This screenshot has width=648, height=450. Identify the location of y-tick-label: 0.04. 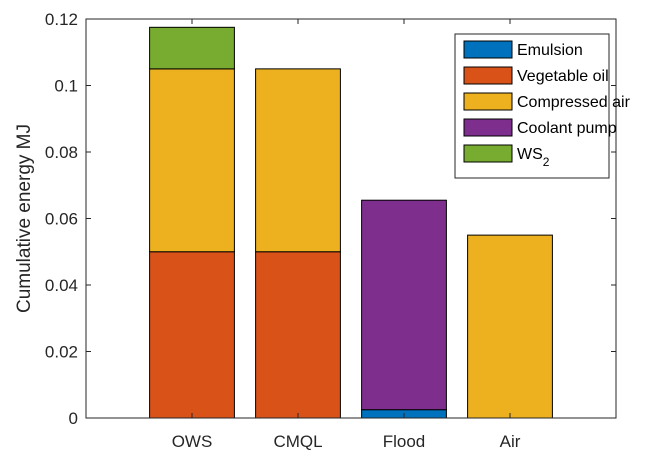
(61, 285).